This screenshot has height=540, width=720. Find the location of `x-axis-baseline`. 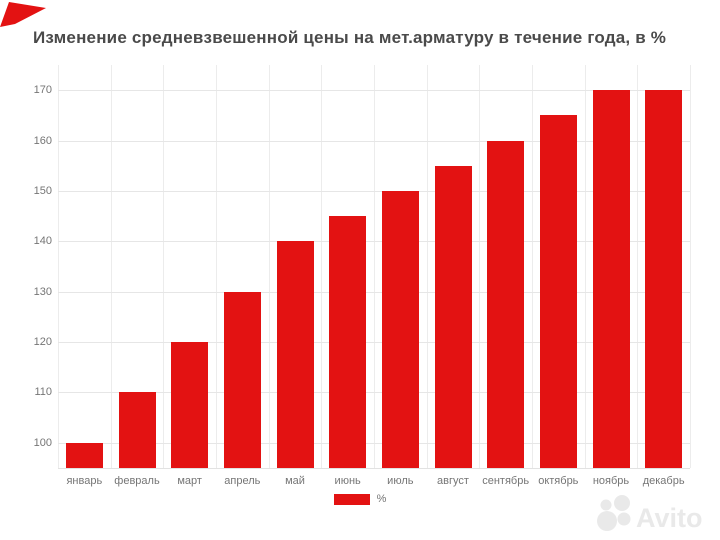

x-axis-baseline is located at coordinates (374, 468).